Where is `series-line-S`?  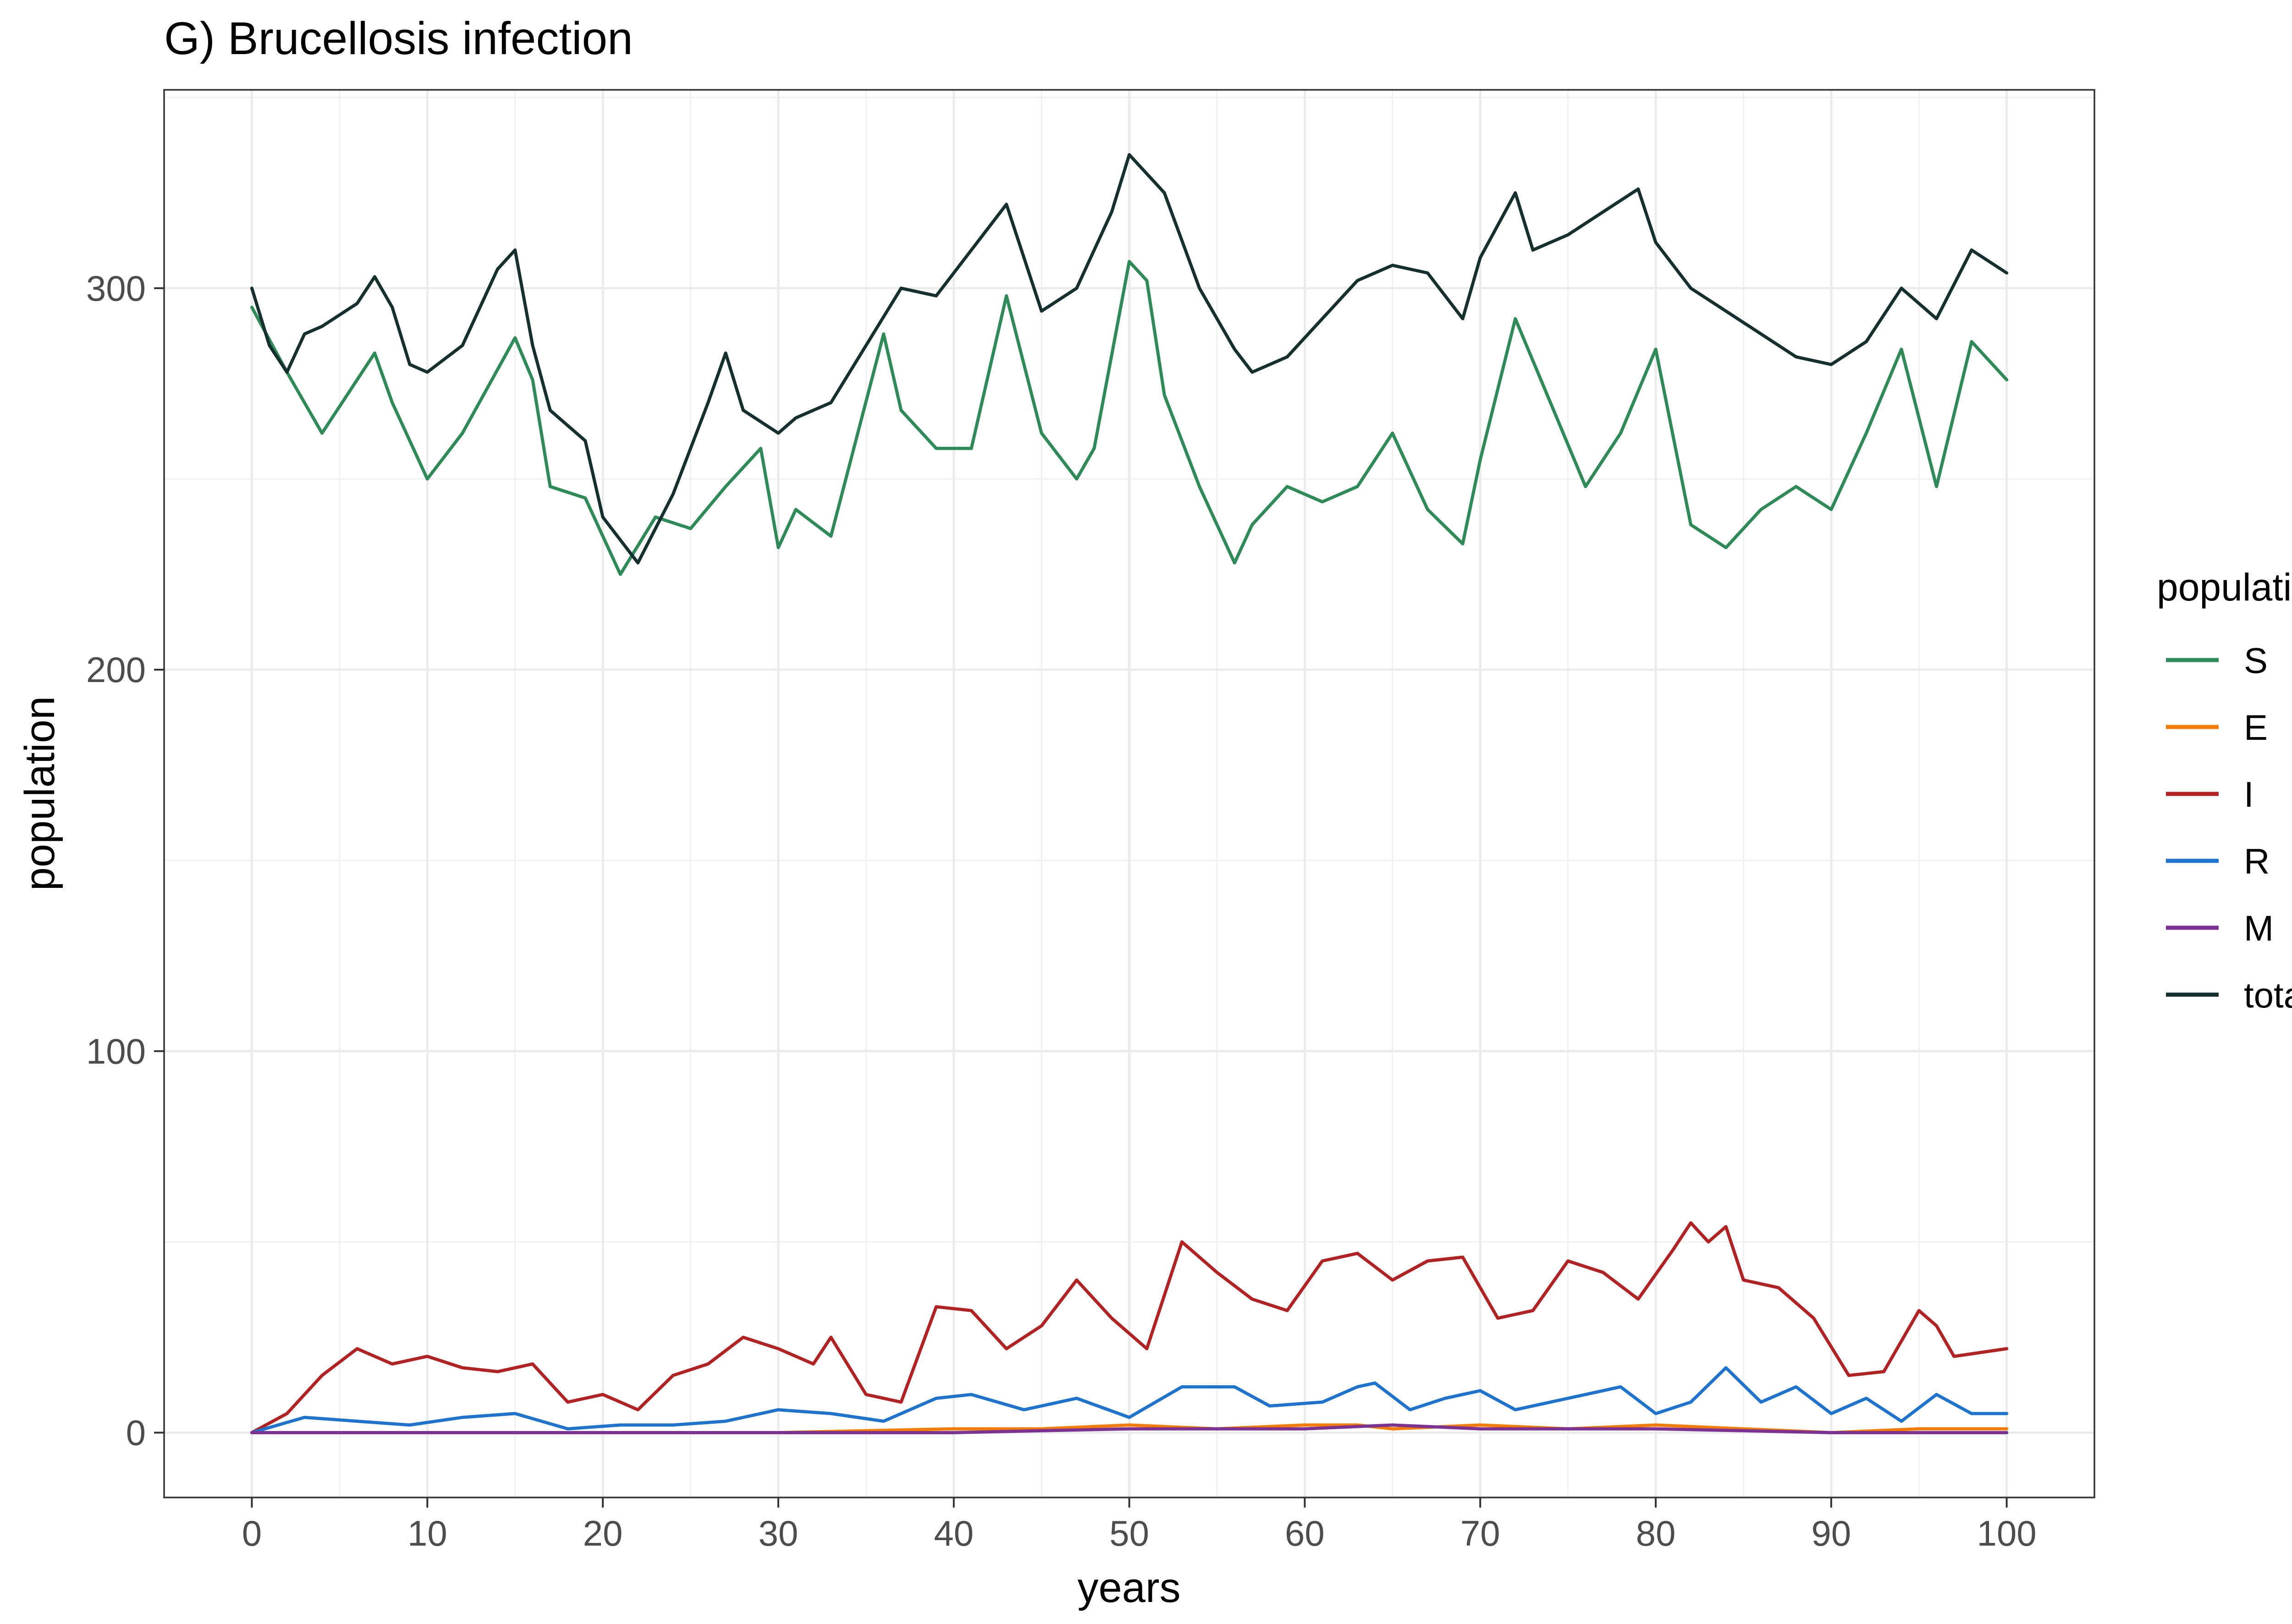 series-line-S is located at coordinates (1129, 418).